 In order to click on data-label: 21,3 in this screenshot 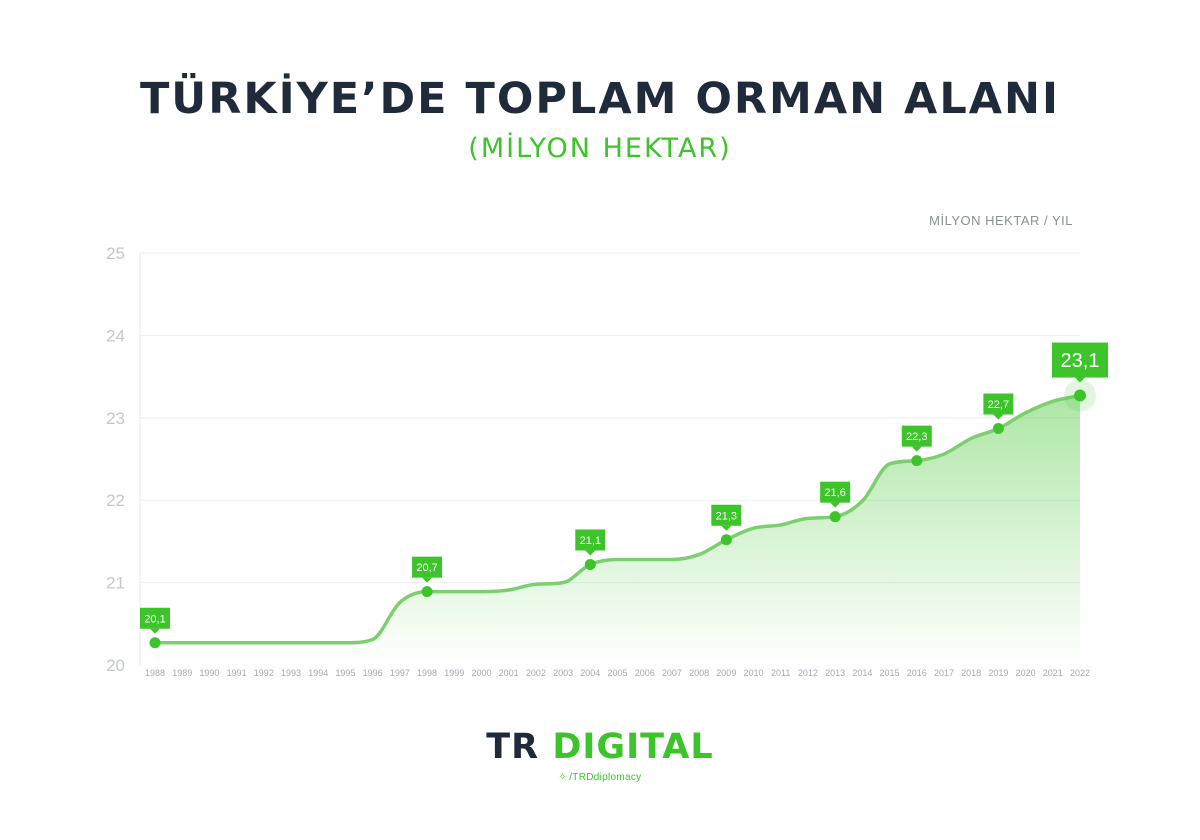, I will do `click(726, 516)`.